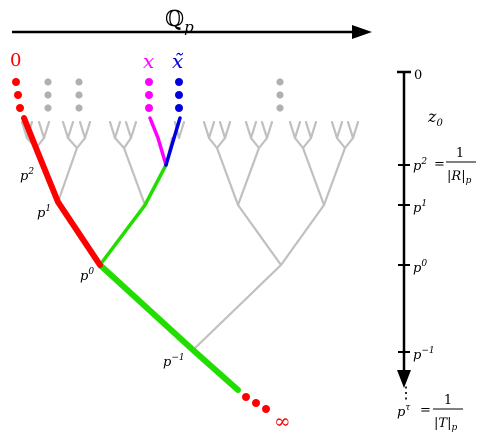 Image resolution: width=485 pixels, height=436 pixels. I want to click on red-dots-infinity, so click(256, 403).